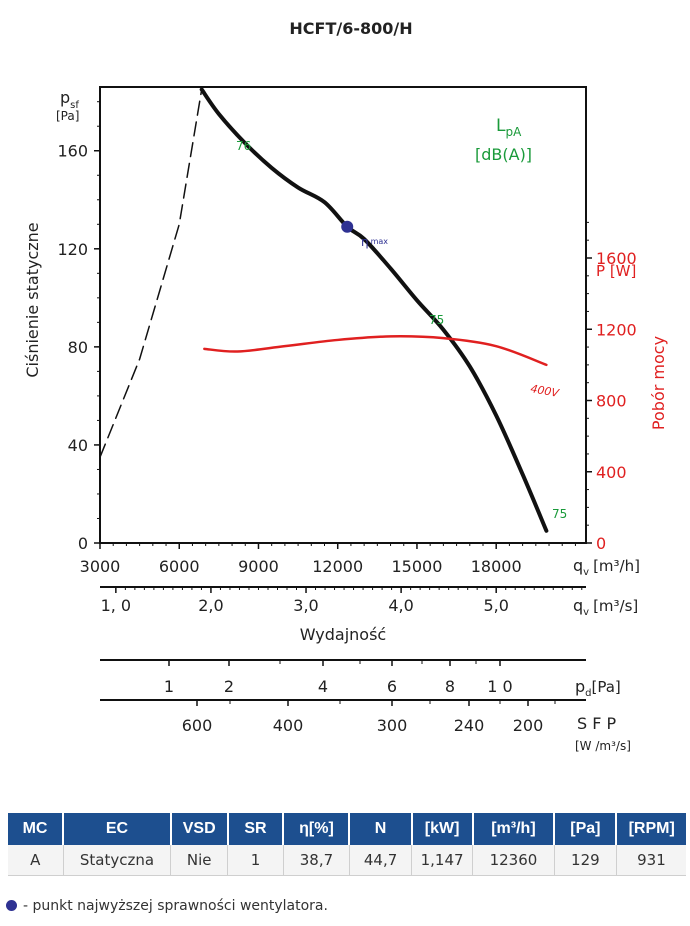  What do you see at coordinates (514, 829) in the screenshot?
I see `table-header-cell: [m³/h]` at bounding box center [514, 829].